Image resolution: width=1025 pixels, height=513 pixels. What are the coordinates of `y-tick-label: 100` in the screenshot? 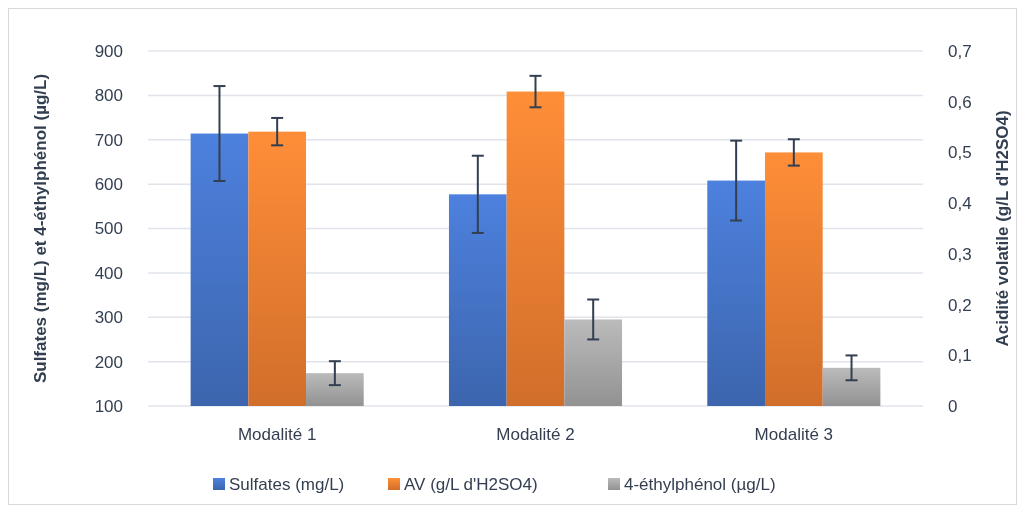 It's located at (108, 406).